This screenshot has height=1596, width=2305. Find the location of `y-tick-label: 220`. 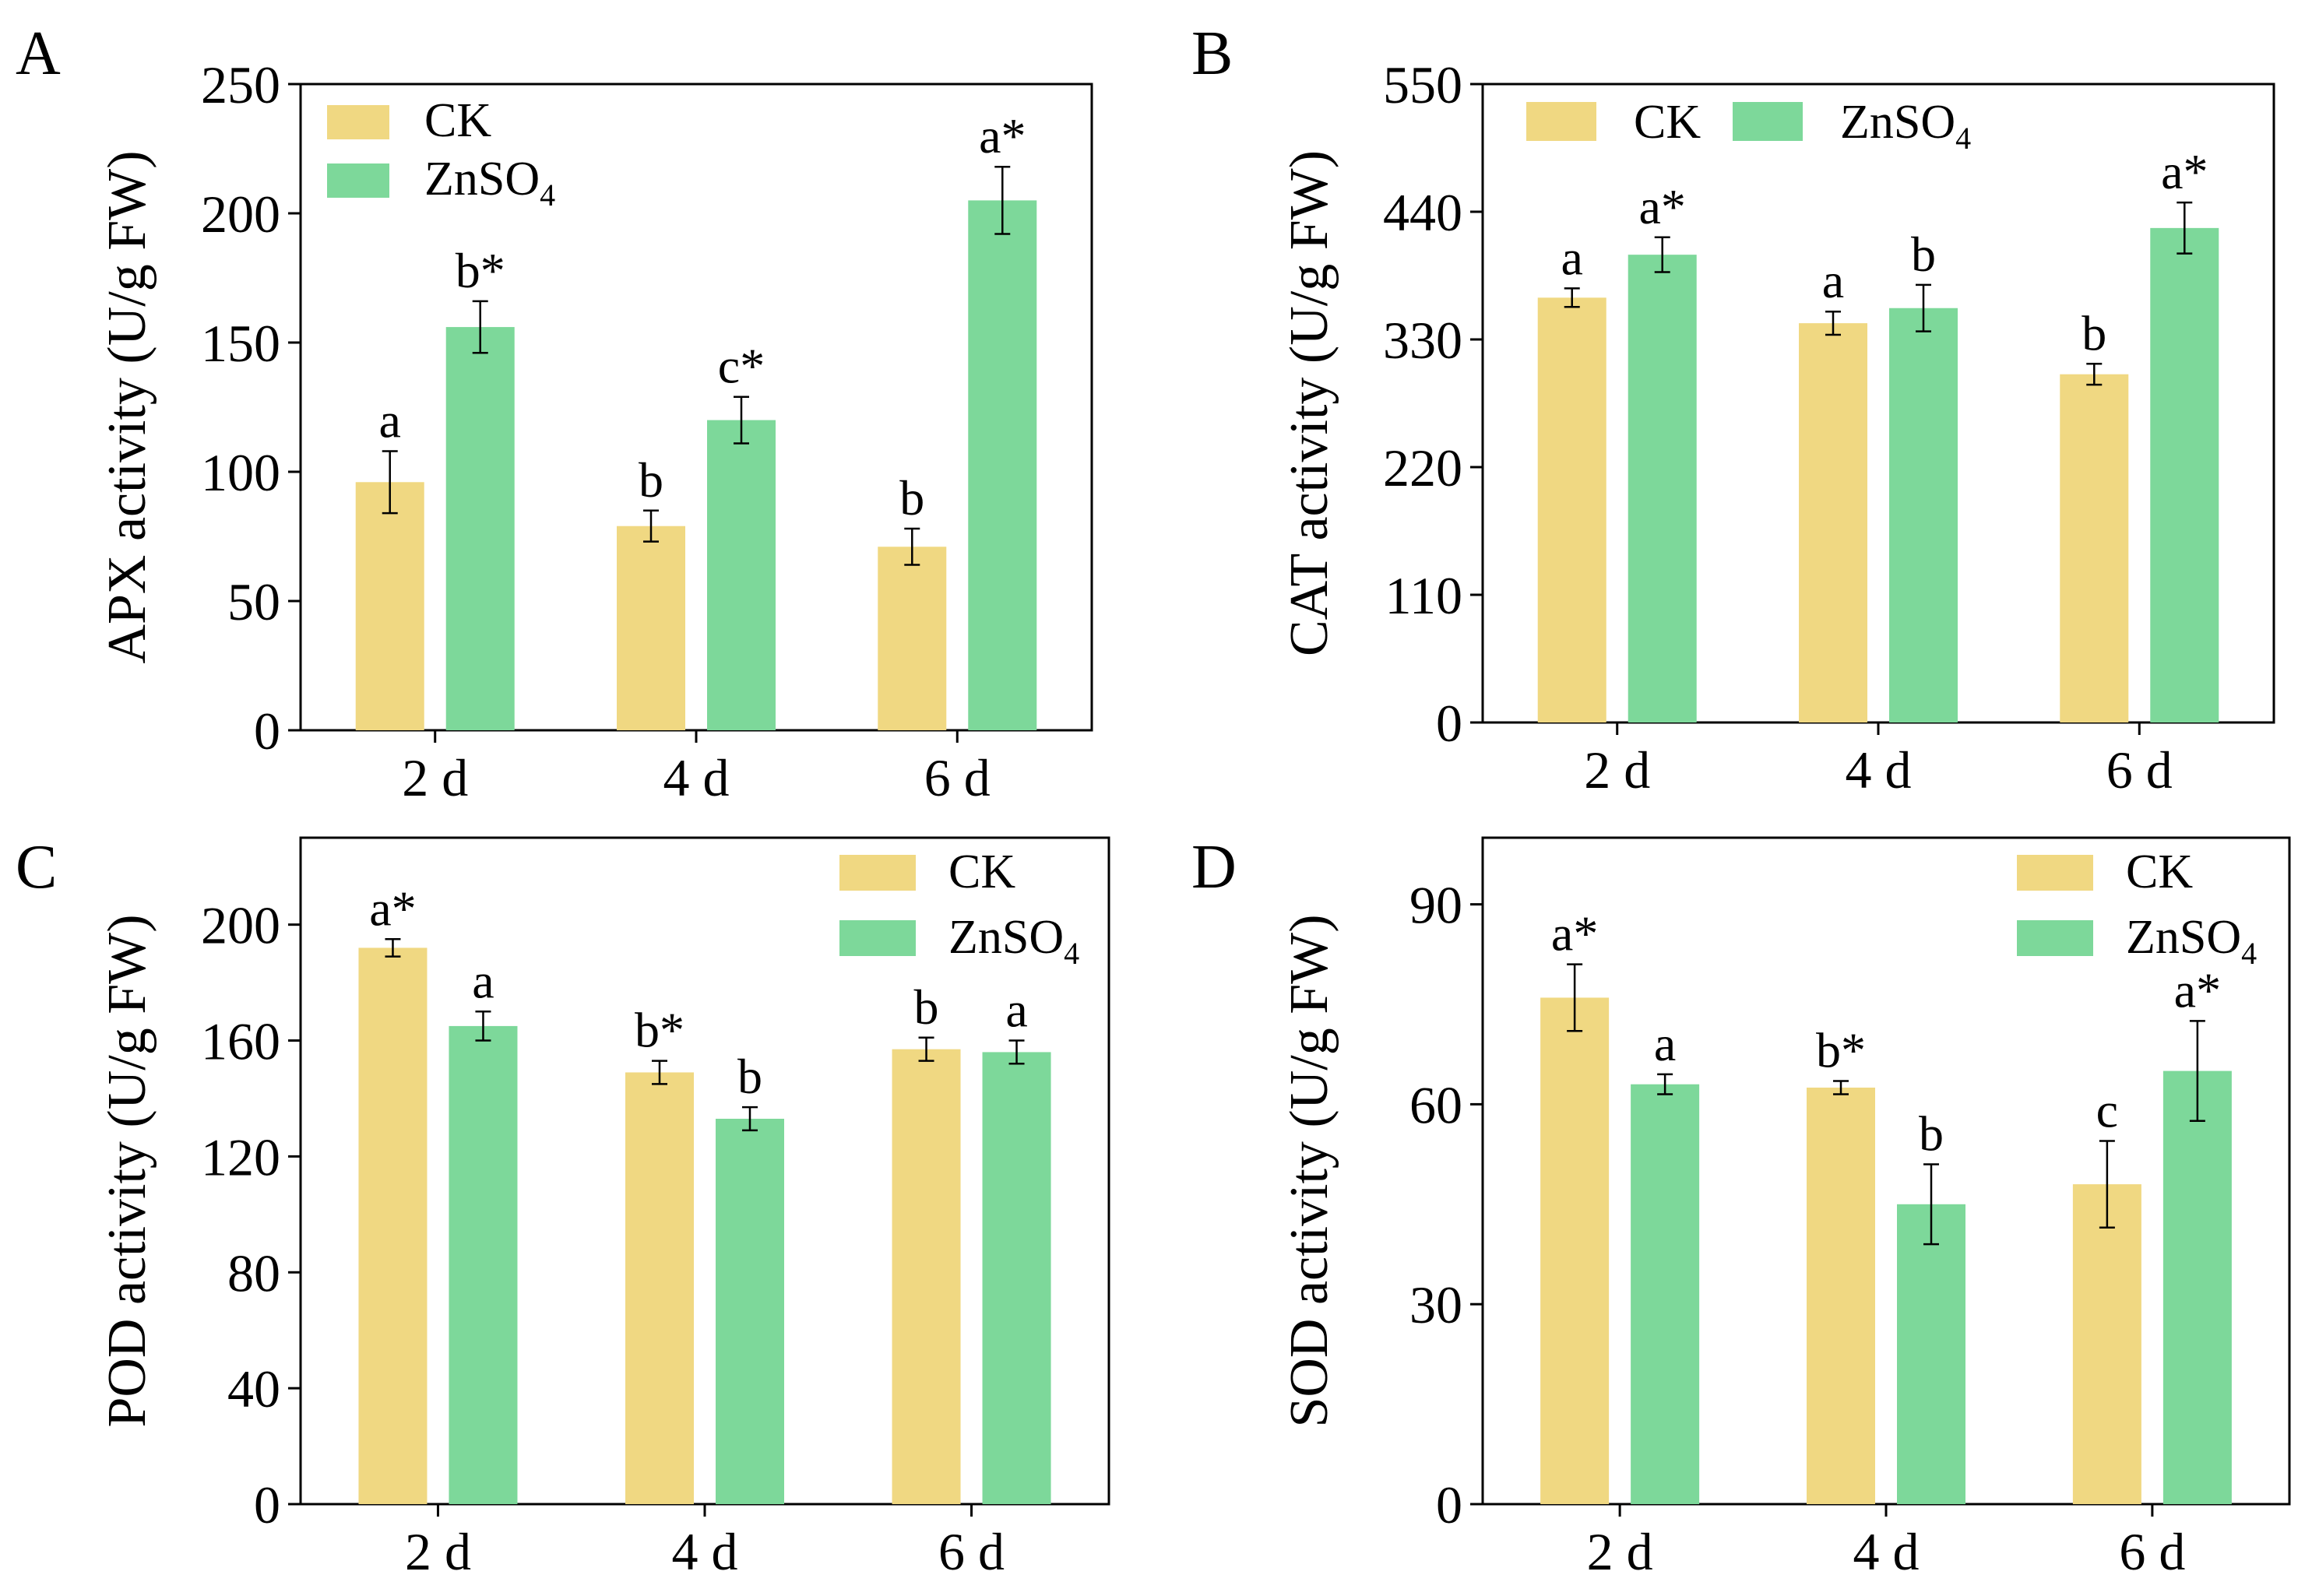

y-tick-label: 220 is located at coordinates (1422, 467).